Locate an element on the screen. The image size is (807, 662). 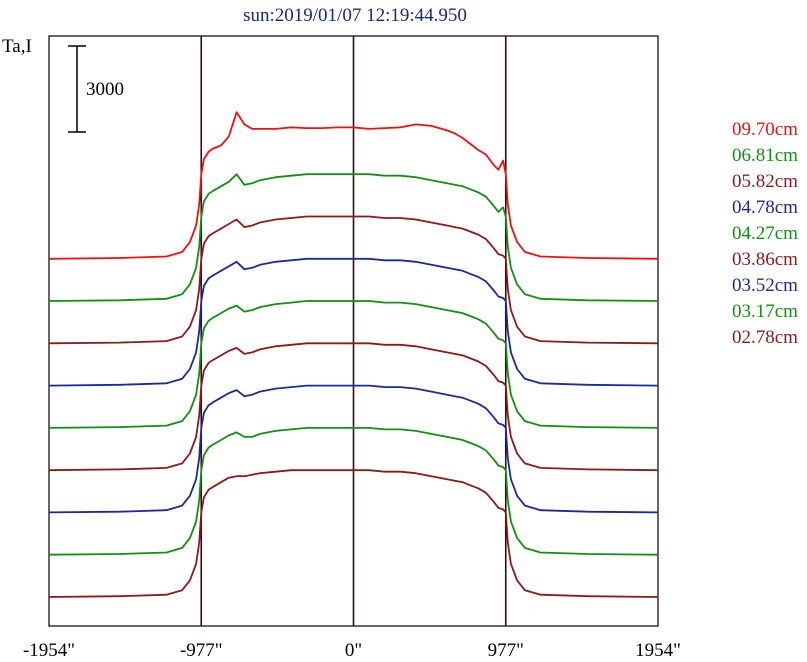
legend-entry-4: 04.27cm is located at coordinates (765, 233).